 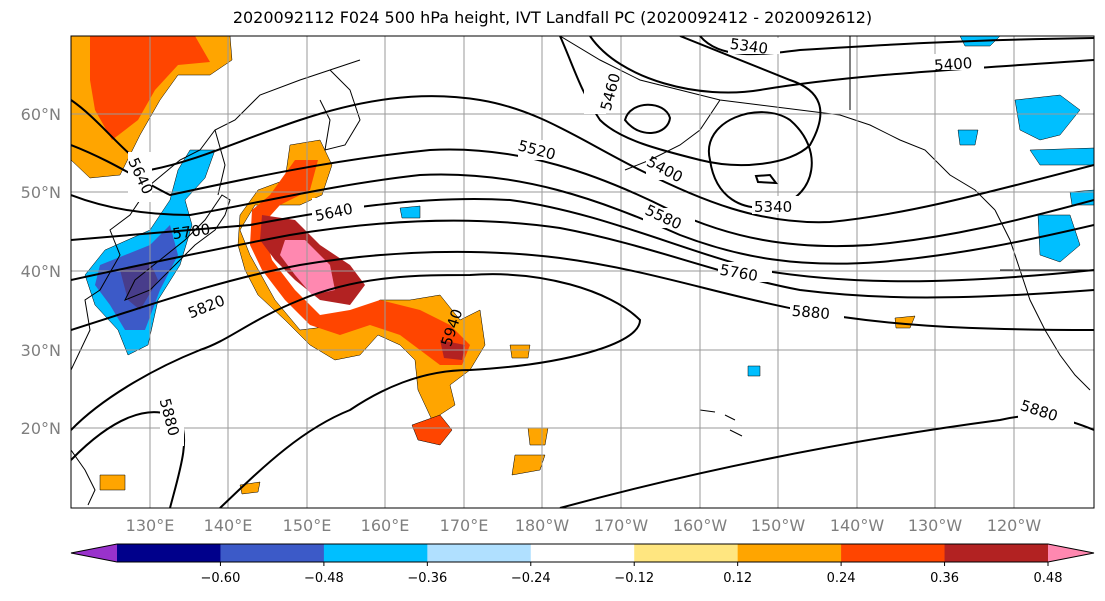 What do you see at coordinates (41, 428) in the screenshot?
I see `lat-label: 20°N` at bounding box center [41, 428].